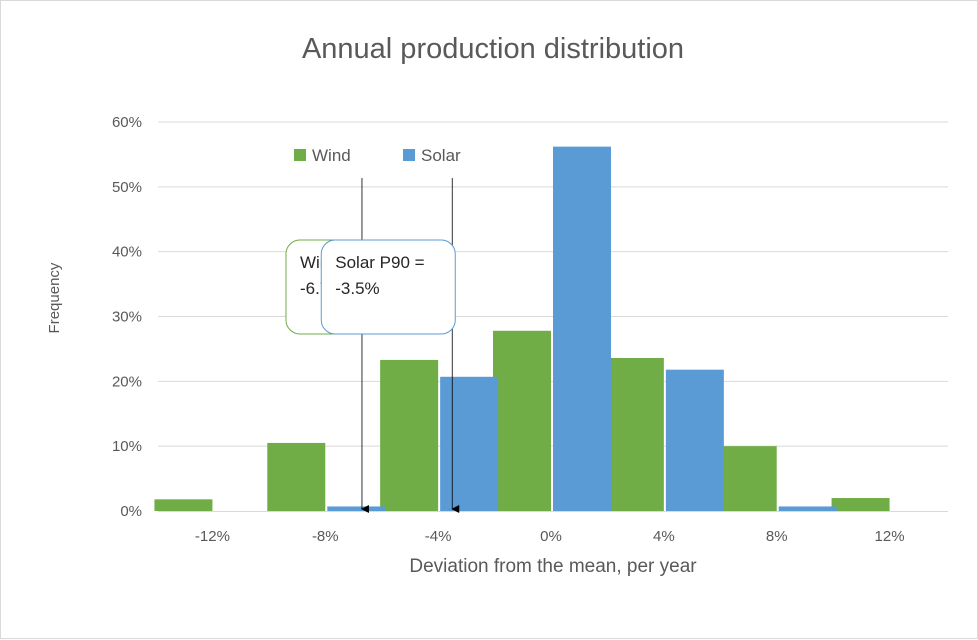  I want to click on annotations: Wind P90 =-6.7%Solar P90 =-3.5%, so click(372, 345).